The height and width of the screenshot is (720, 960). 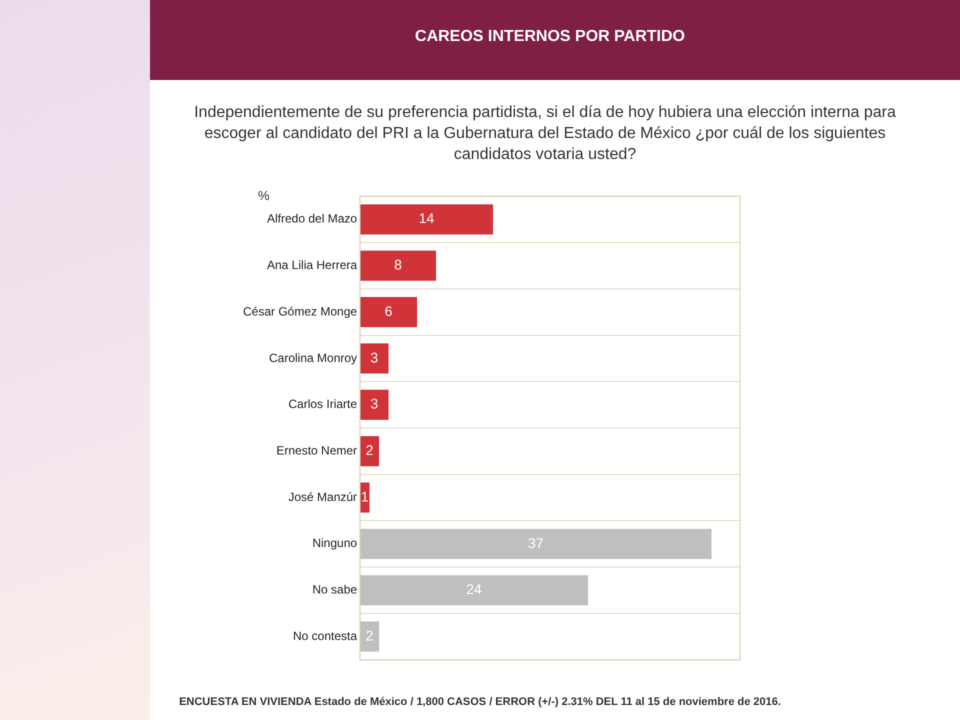 What do you see at coordinates (550, 37) in the screenshot?
I see `chart-title: CAREOS INTERNOS POR PARTIDO` at bounding box center [550, 37].